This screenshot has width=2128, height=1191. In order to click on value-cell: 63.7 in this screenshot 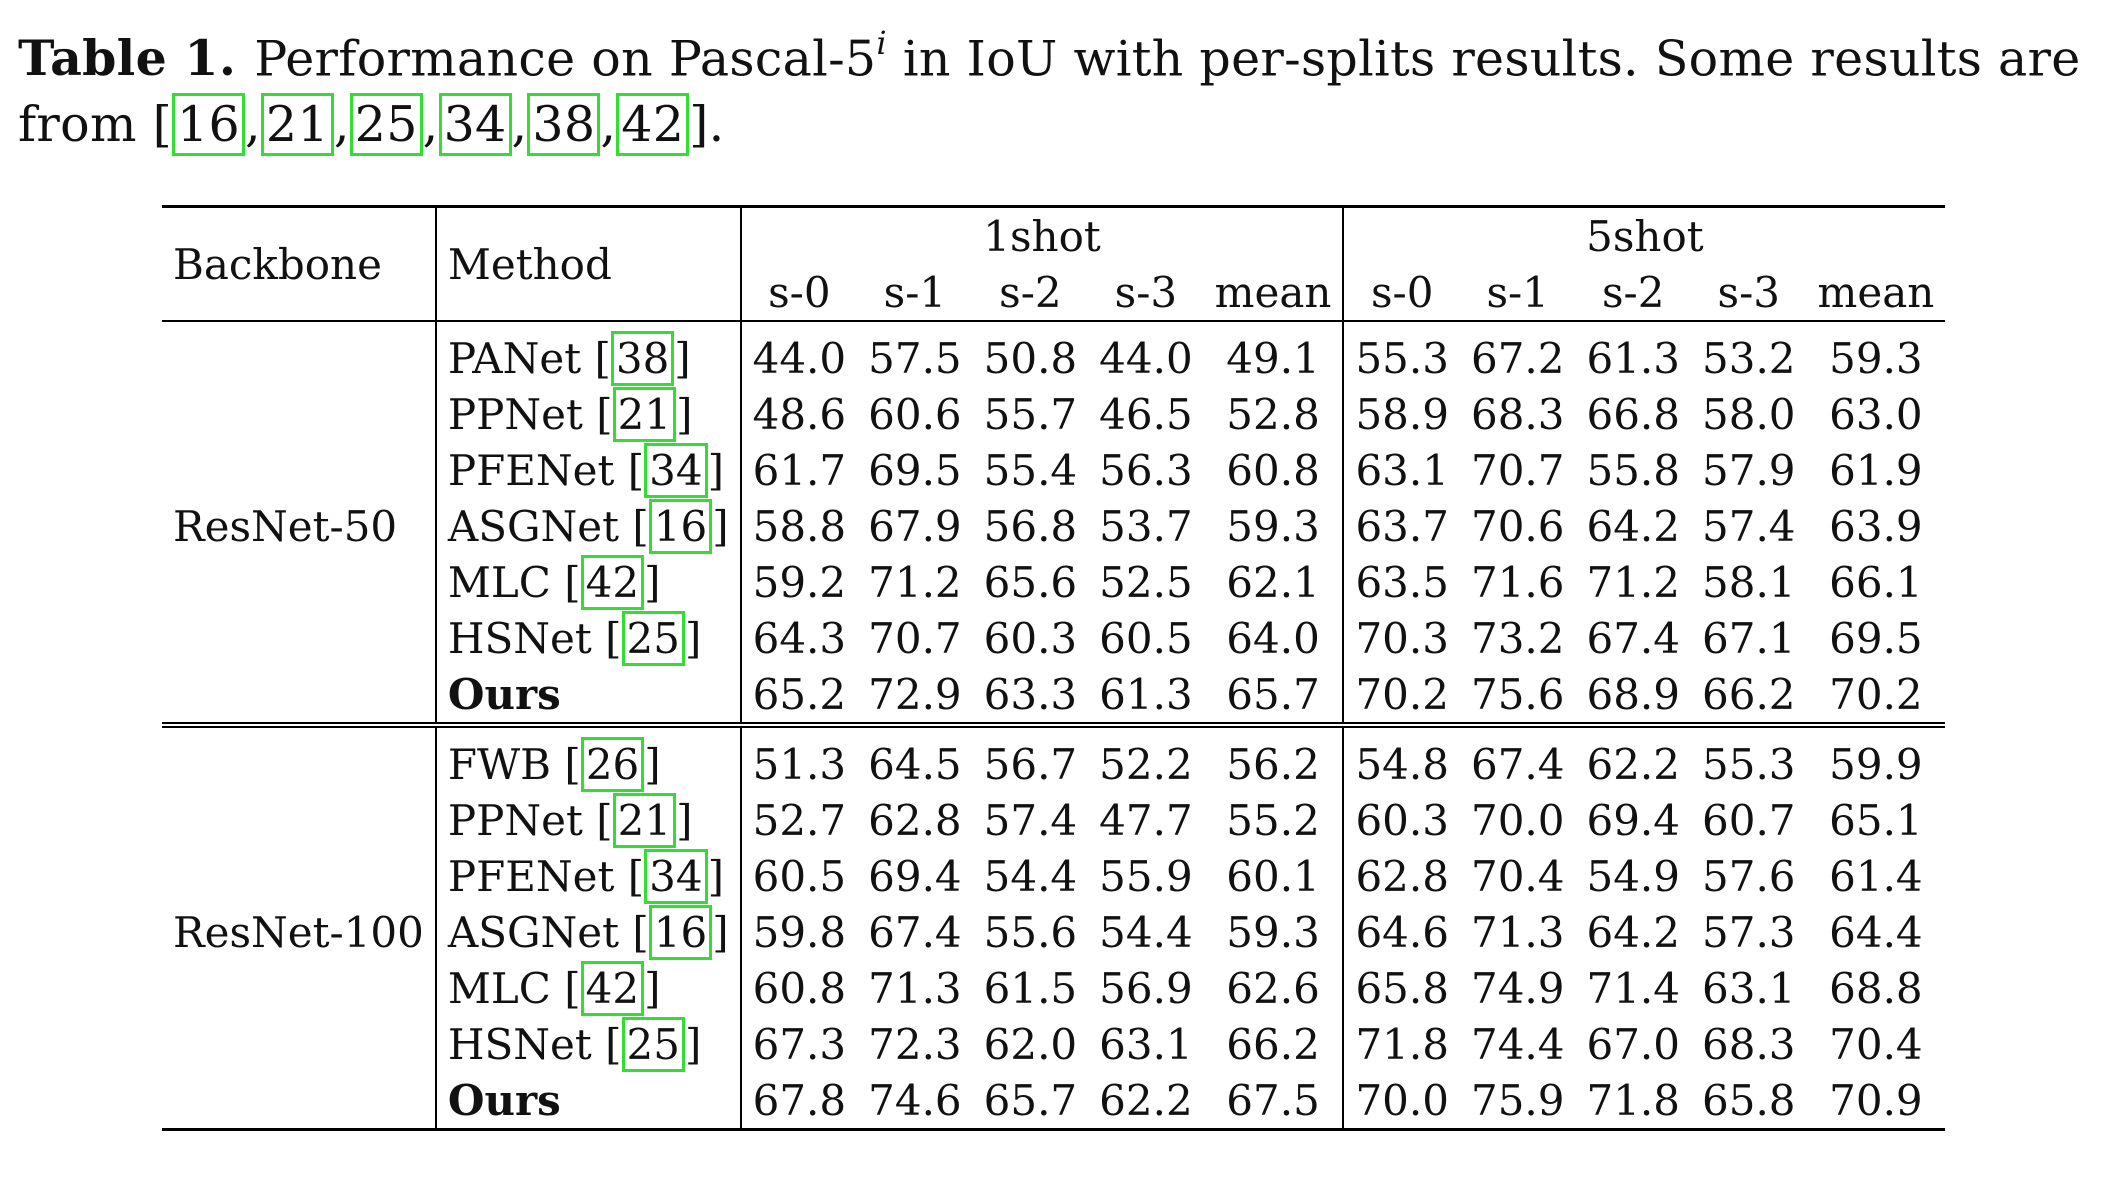, I will do `click(1402, 526)`.